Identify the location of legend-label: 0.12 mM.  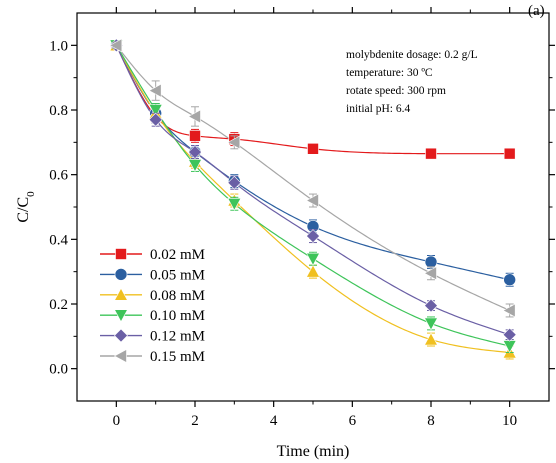
(177, 337).